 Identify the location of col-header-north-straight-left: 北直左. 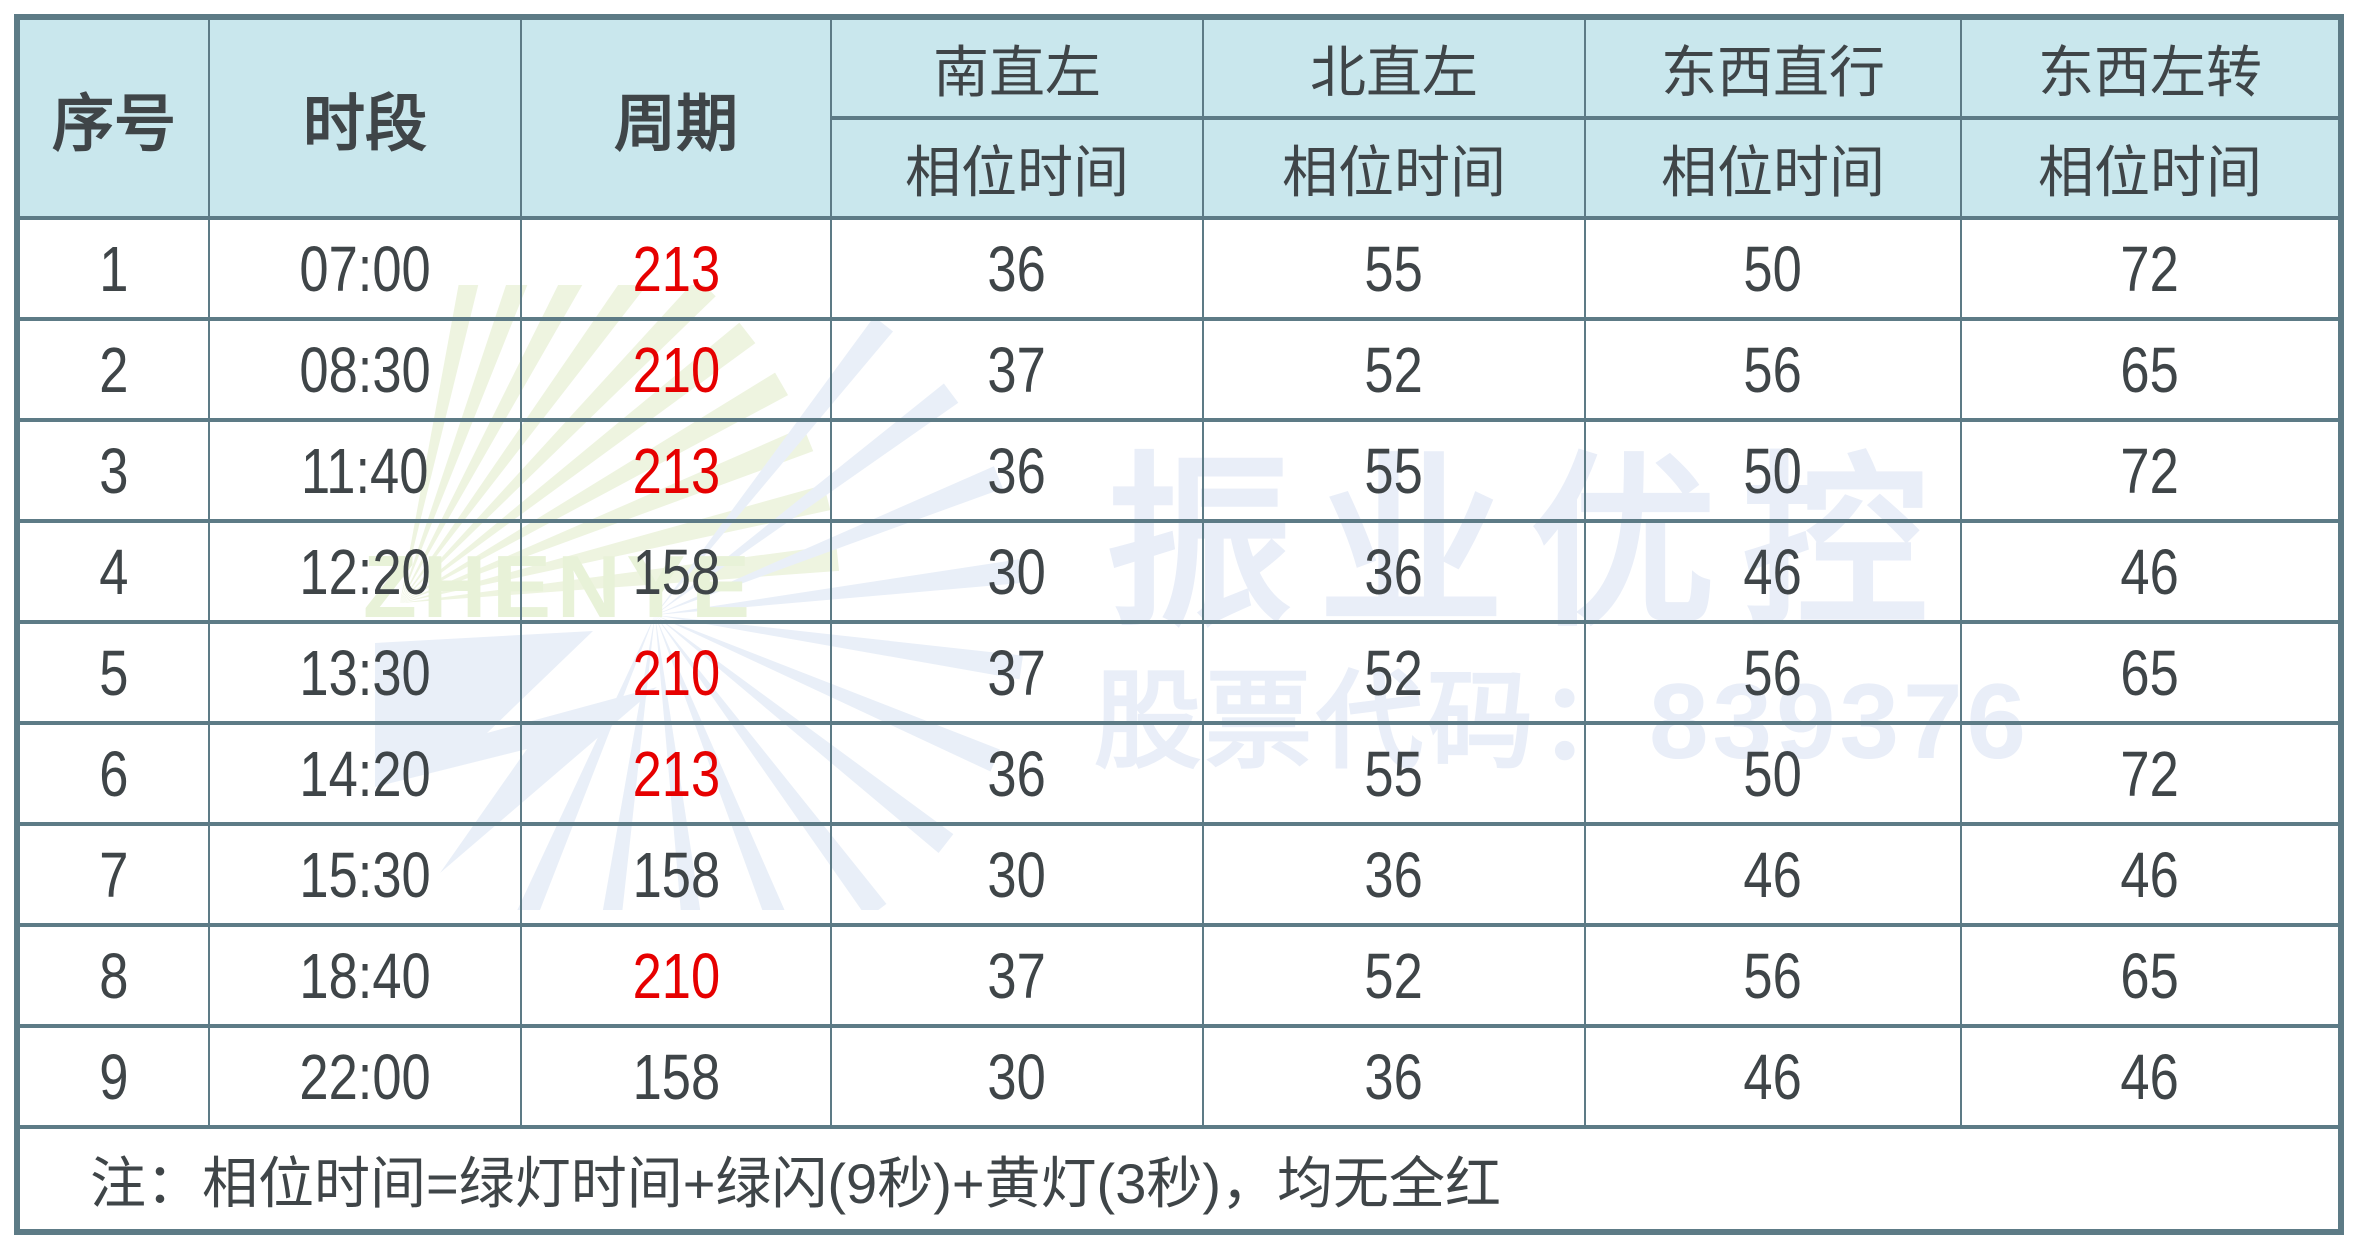
(1394, 67).